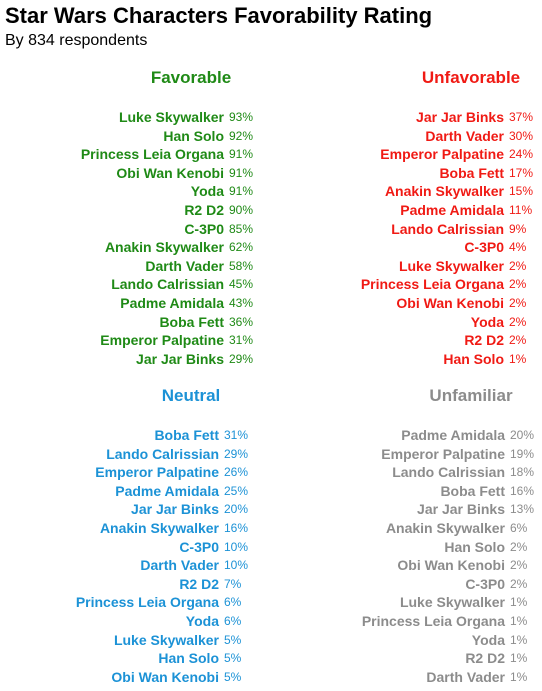  What do you see at coordinates (521, 135) in the screenshot?
I see `percentage-label: 30%` at bounding box center [521, 135].